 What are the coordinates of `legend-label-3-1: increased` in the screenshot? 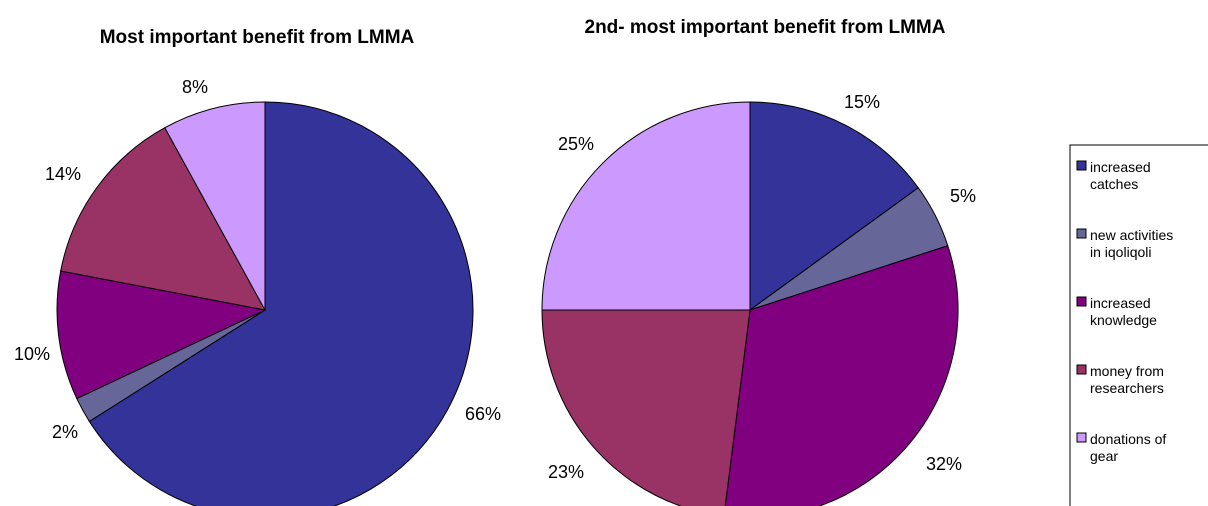 It's located at (1120, 303).